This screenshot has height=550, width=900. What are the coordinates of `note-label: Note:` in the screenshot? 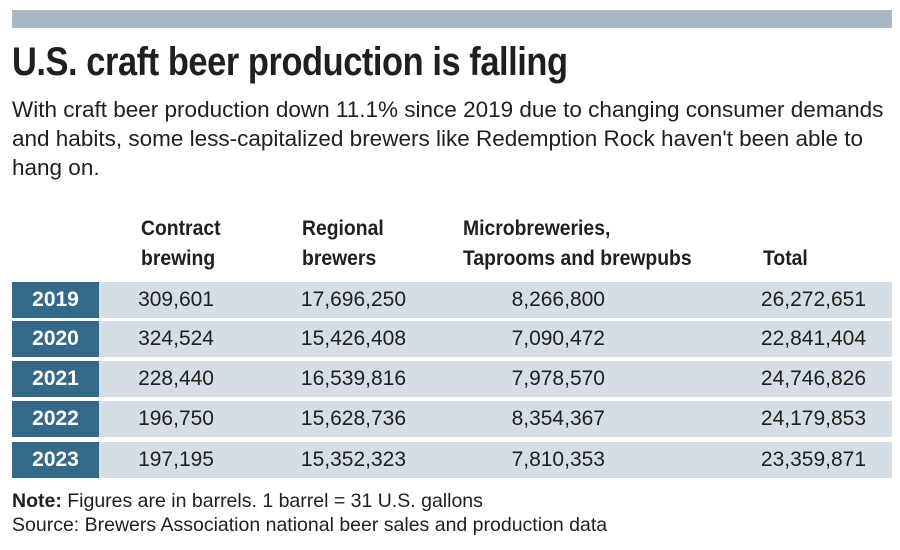 It's located at (37, 501).